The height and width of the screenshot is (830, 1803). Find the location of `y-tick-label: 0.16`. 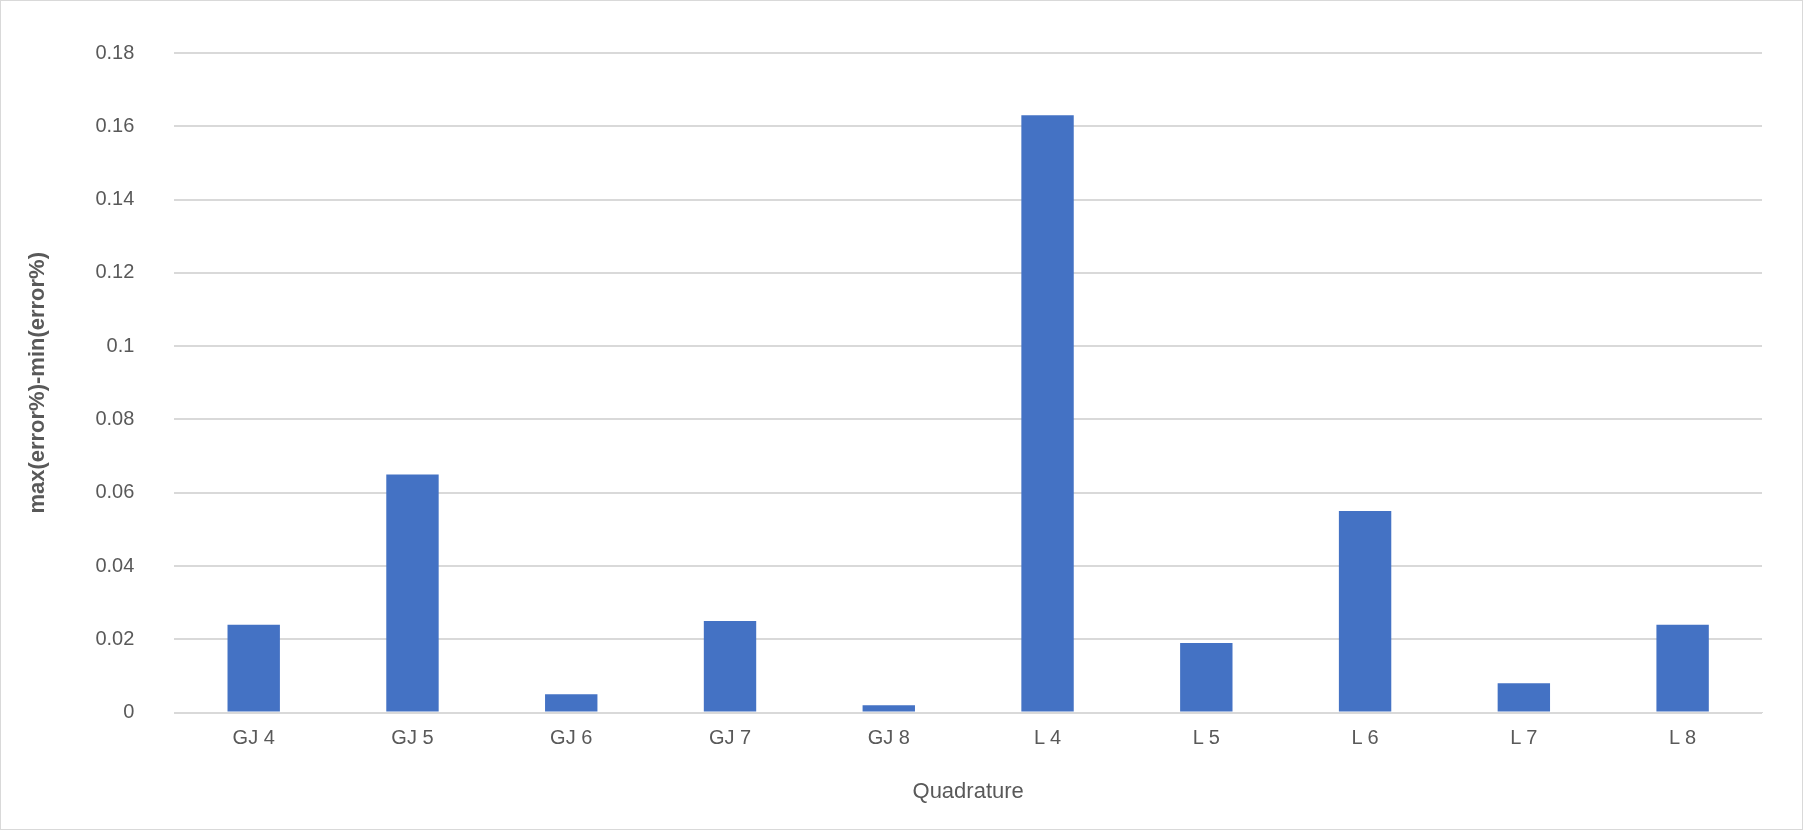

y-tick-label: 0.16 is located at coordinates (115, 124).